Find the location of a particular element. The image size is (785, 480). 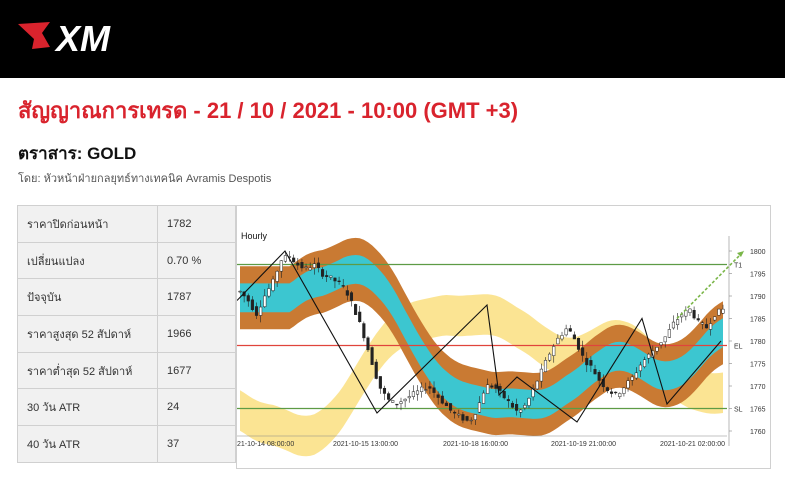

stat-label: ปัจจุบัน is located at coordinates (87, 297).